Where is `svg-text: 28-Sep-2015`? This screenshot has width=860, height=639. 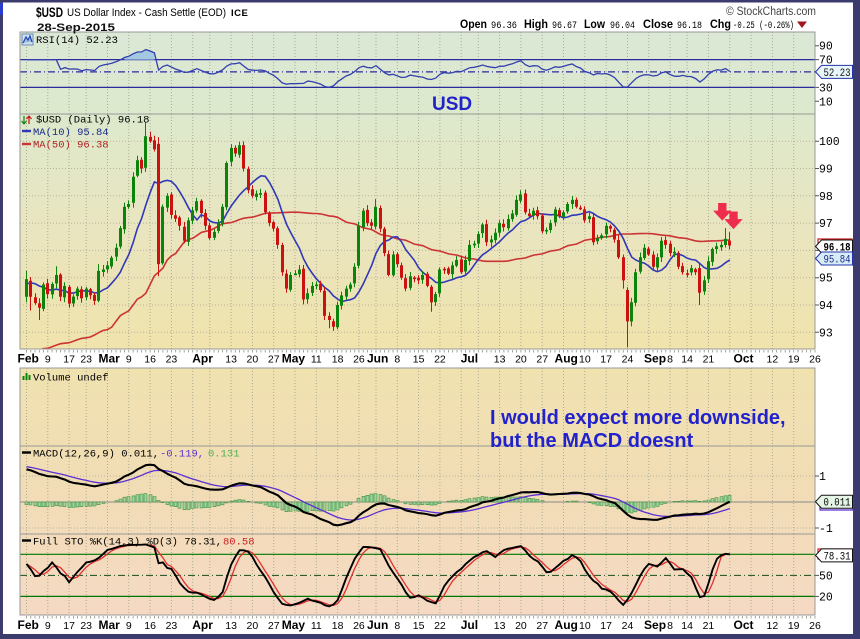
svg-text: 28-Sep-2015 is located at coordinates (76, 28).